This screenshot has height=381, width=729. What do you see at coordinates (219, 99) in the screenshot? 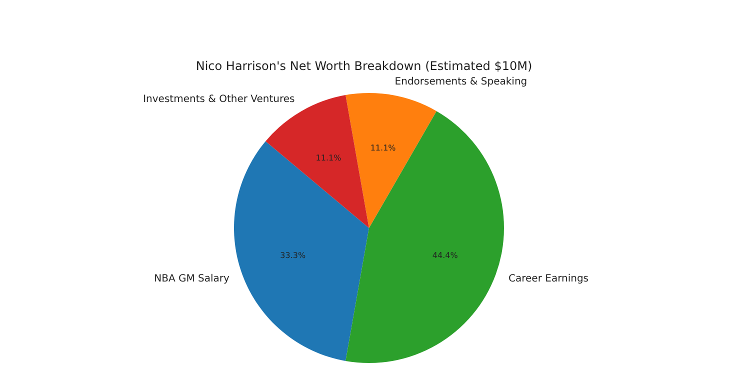
I see `slice-label: Investments & Other Ventures` at bounding box center [219, 99].